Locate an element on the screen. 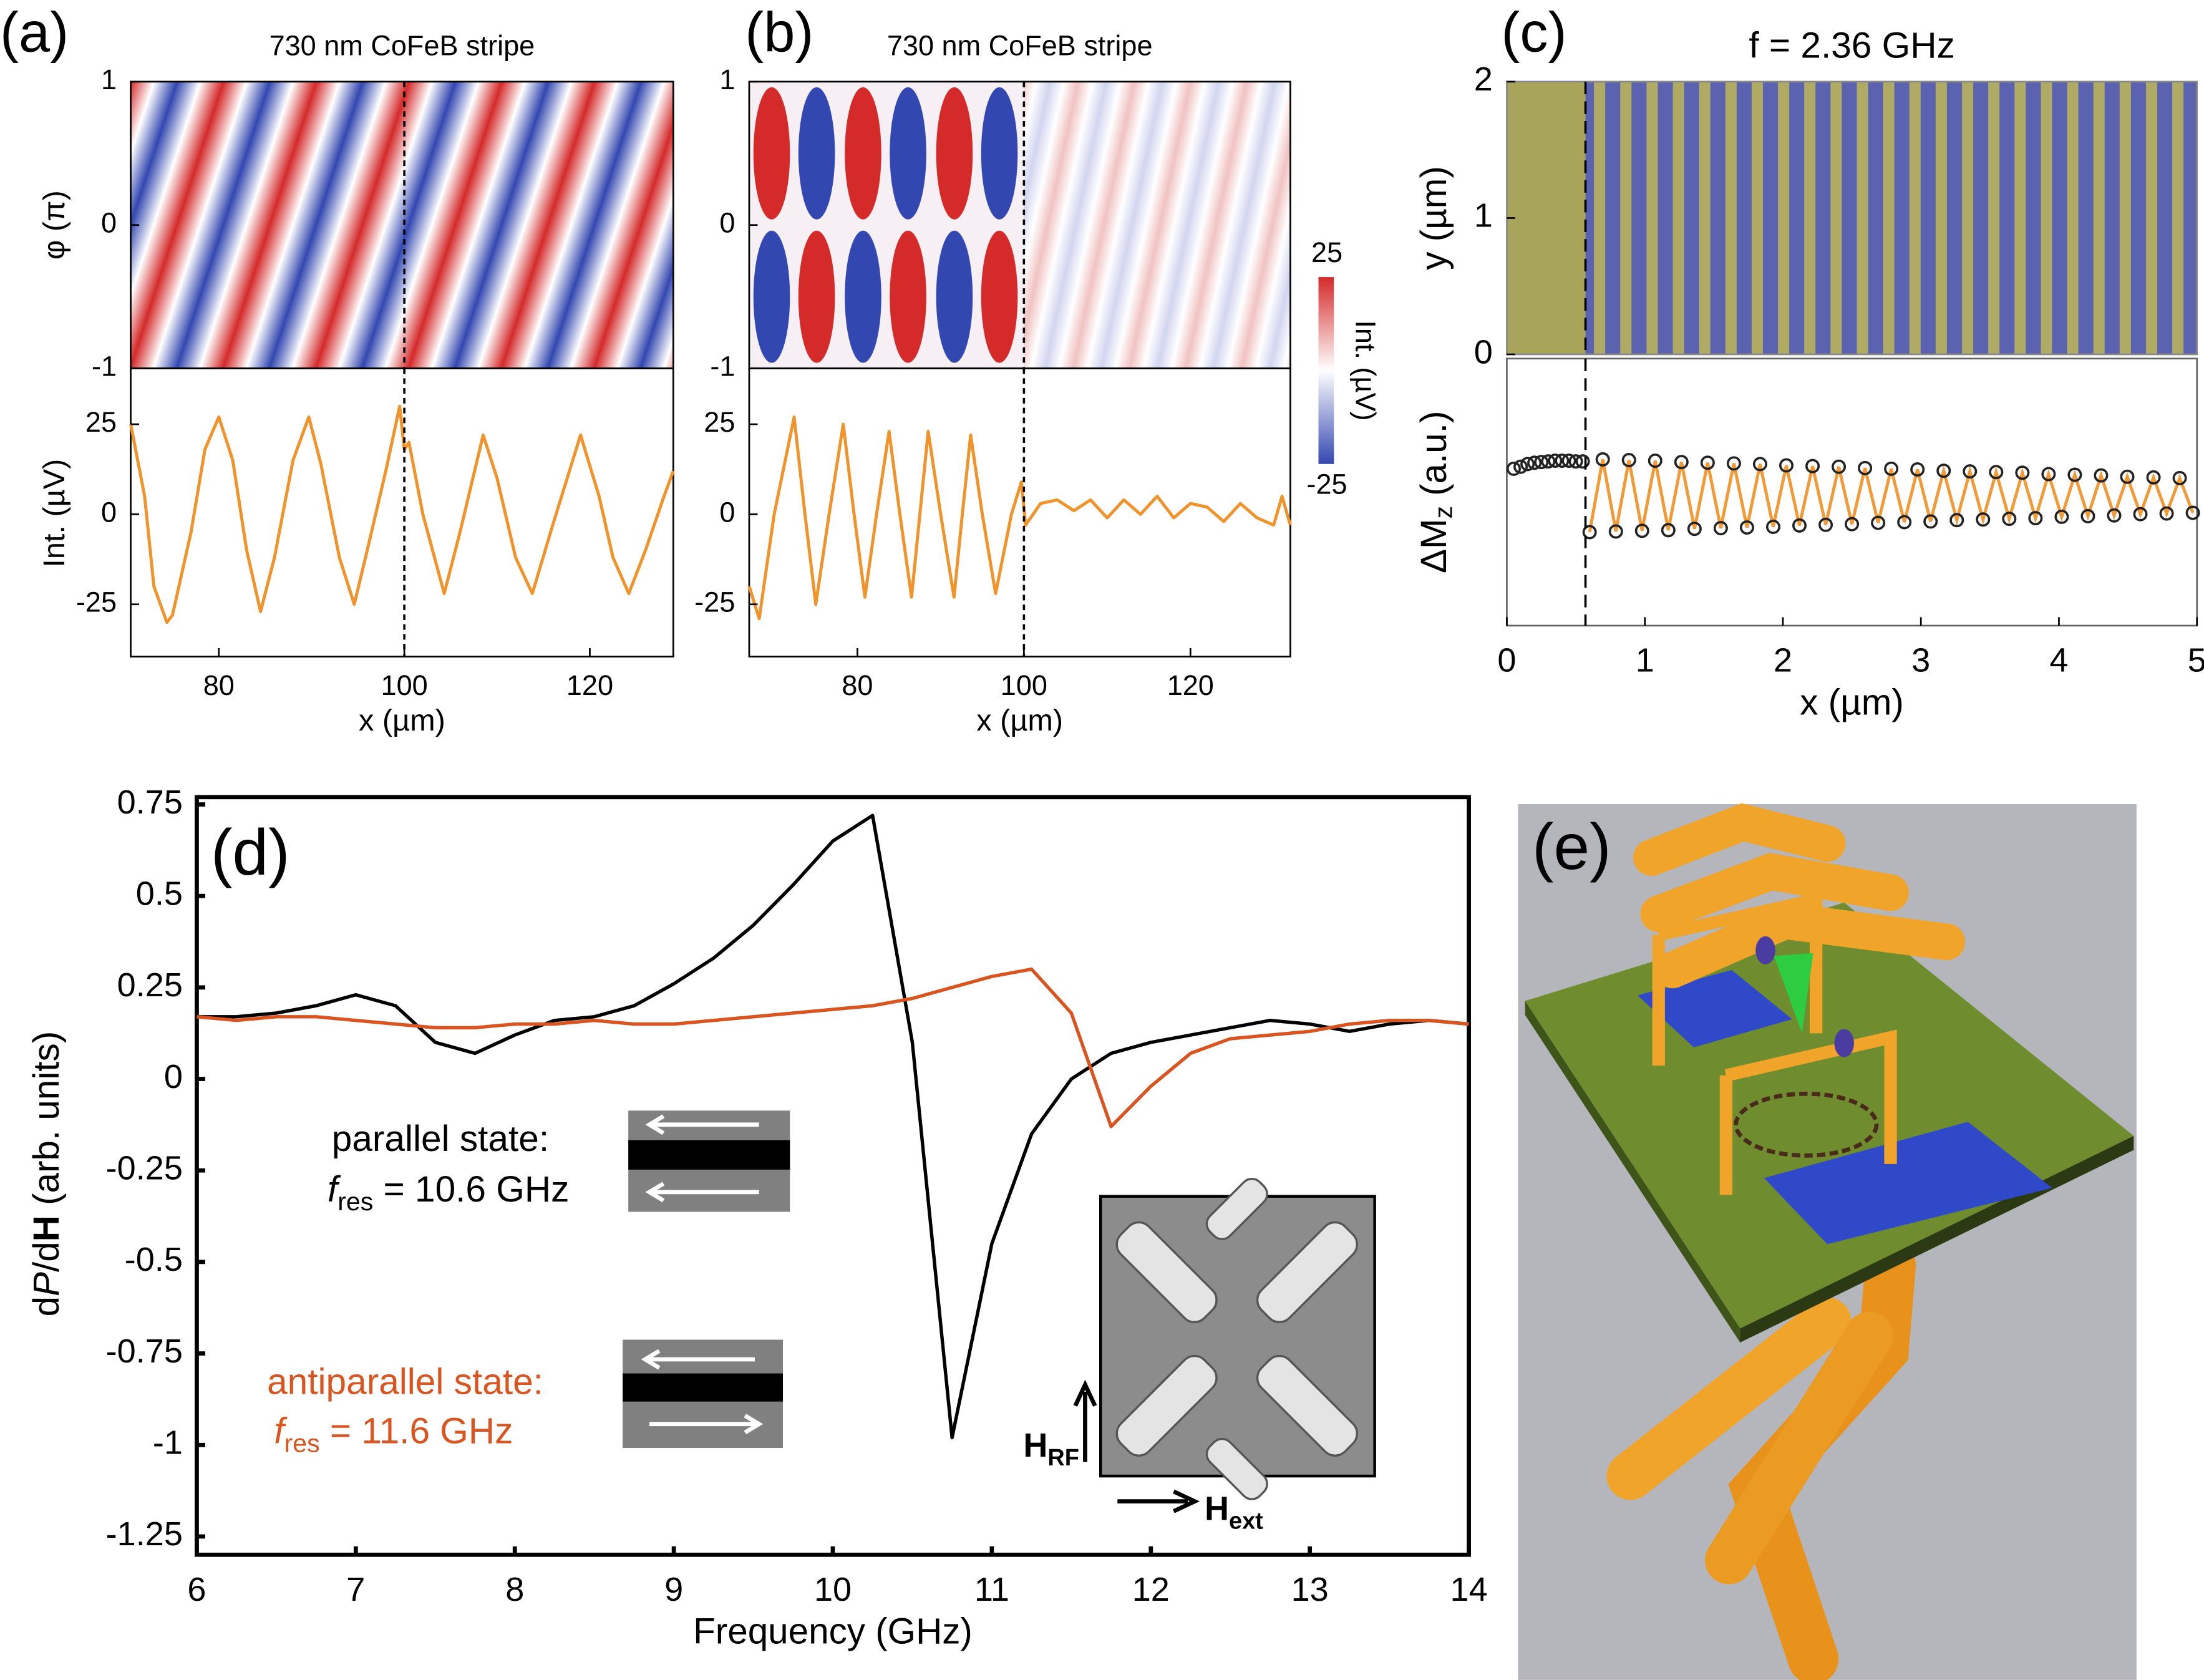 This screenshot has width=2204, height=1680. label-part: antiparallel state: is located at coordinates (405, 1382).